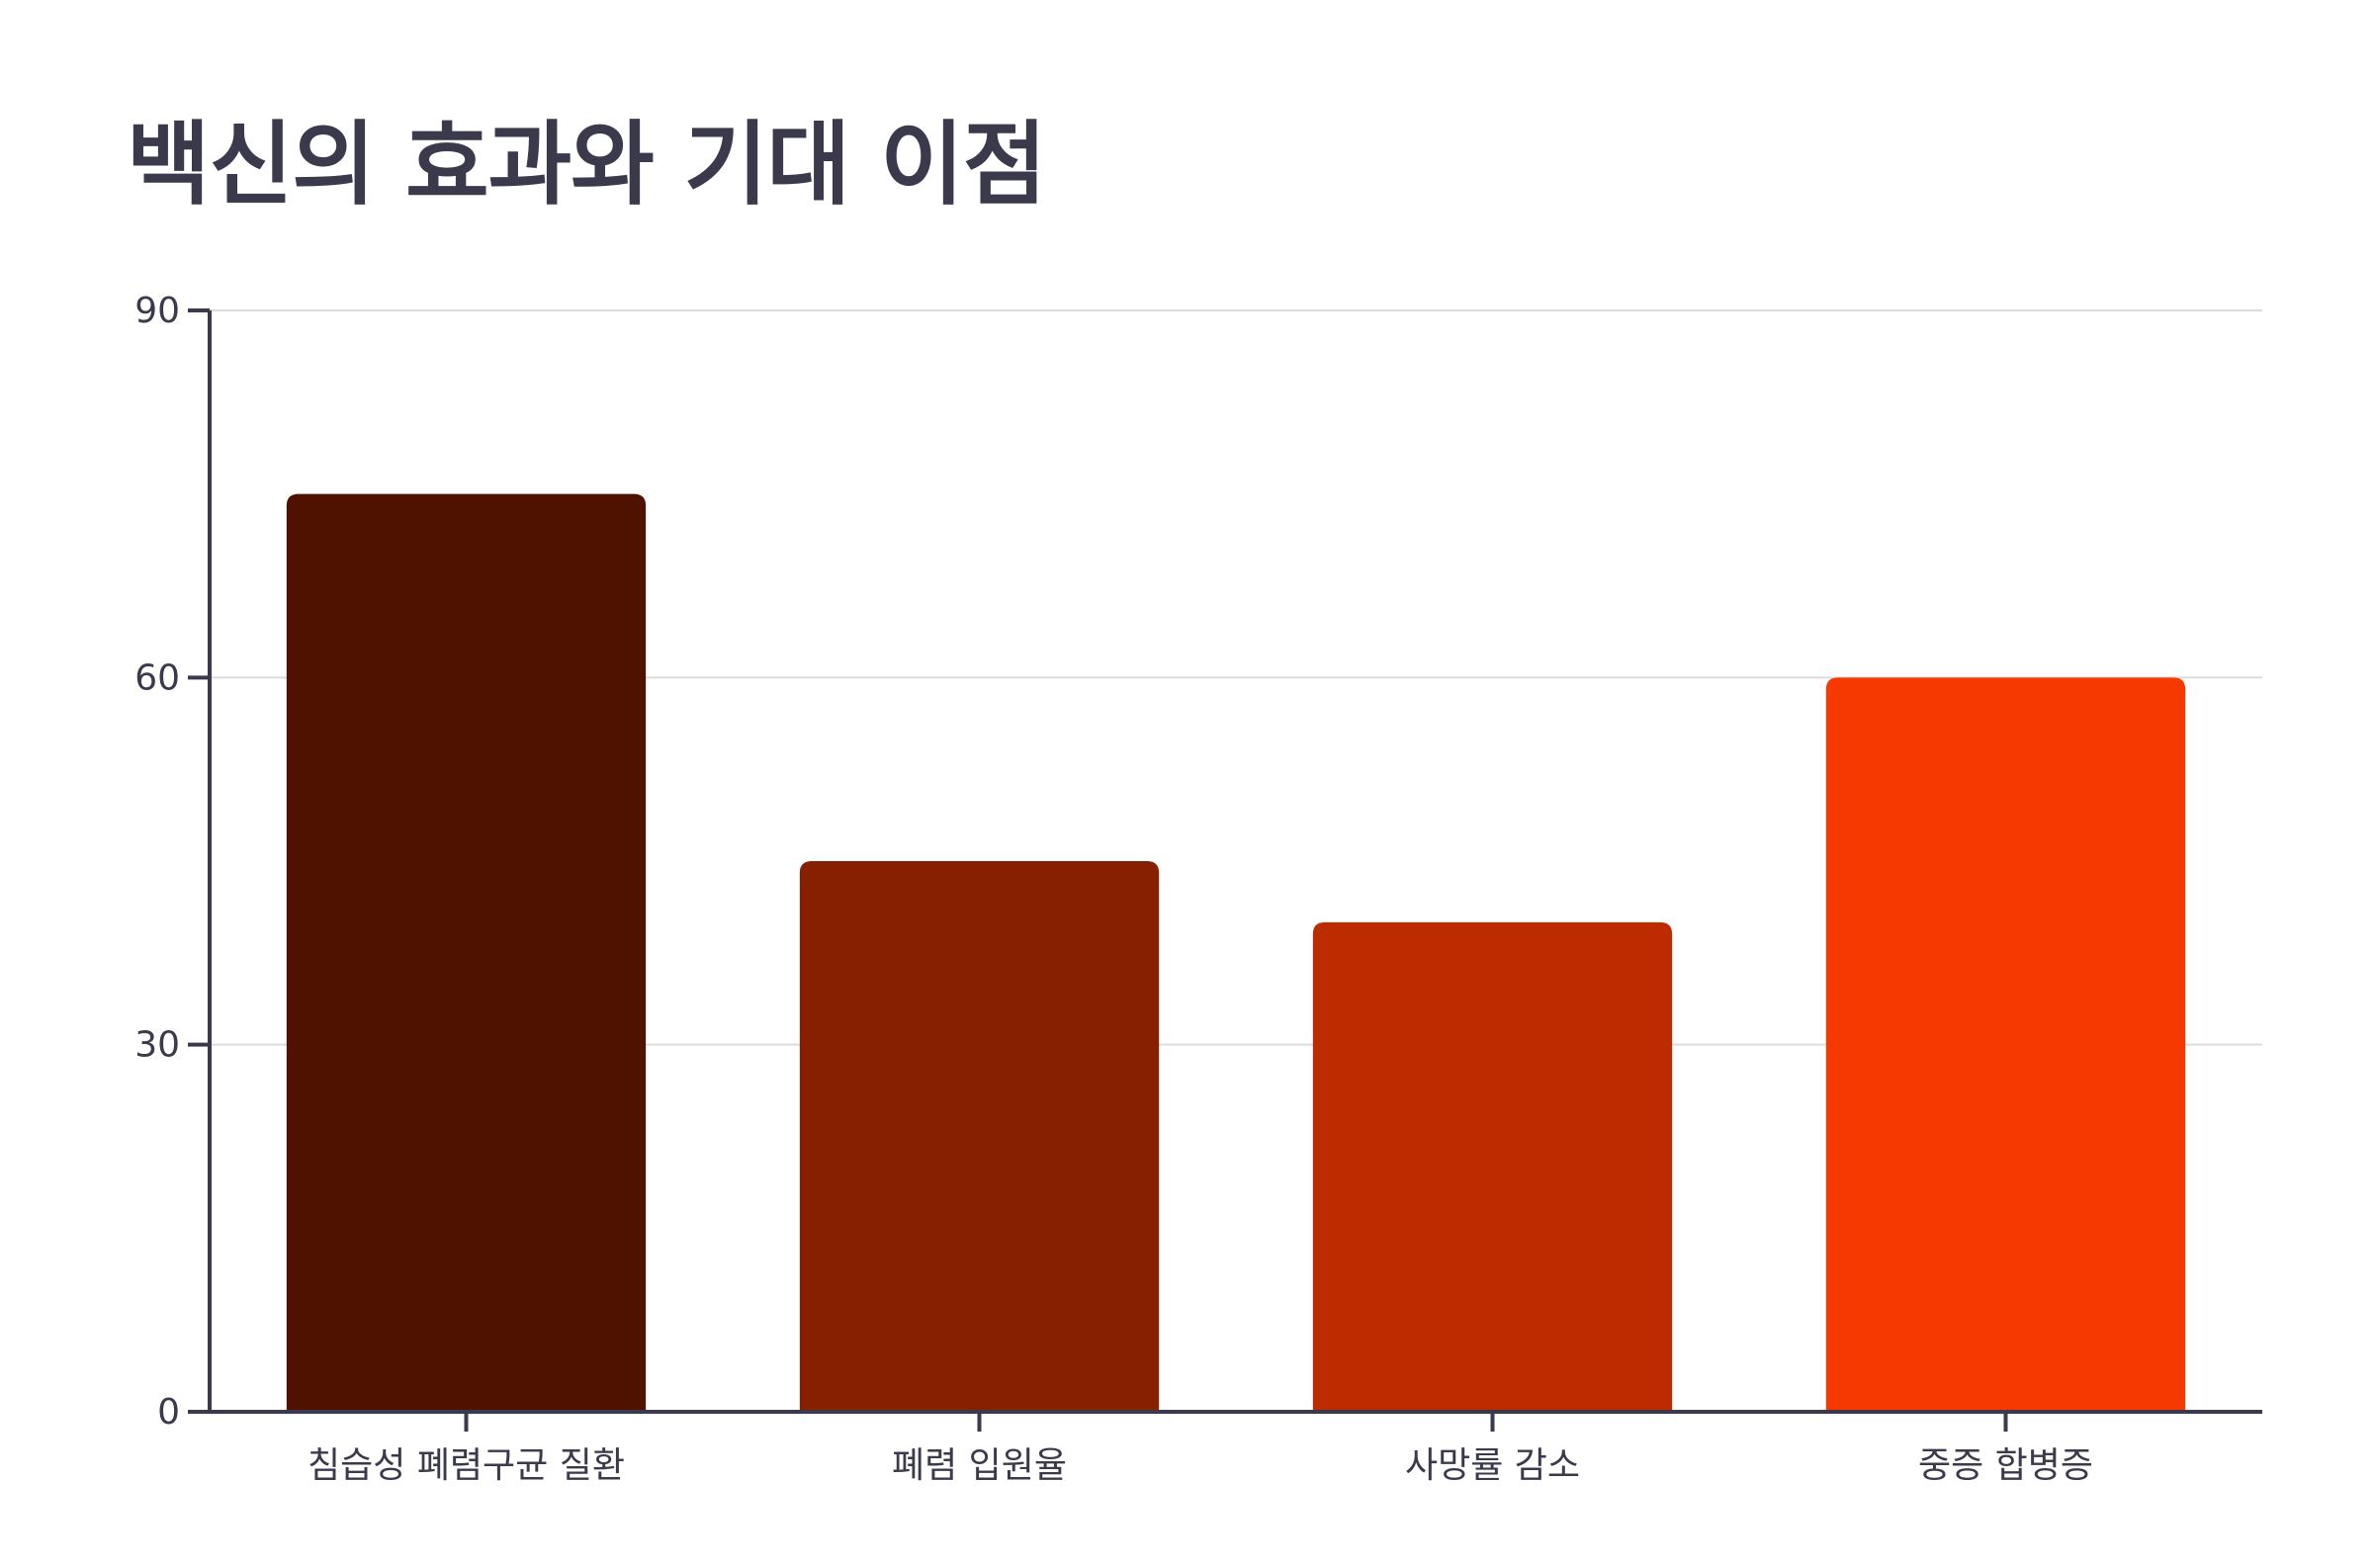  Describe the element at coordinates (157, 1046) in the screenshot. I see `y-tick-label: 30` at that location.